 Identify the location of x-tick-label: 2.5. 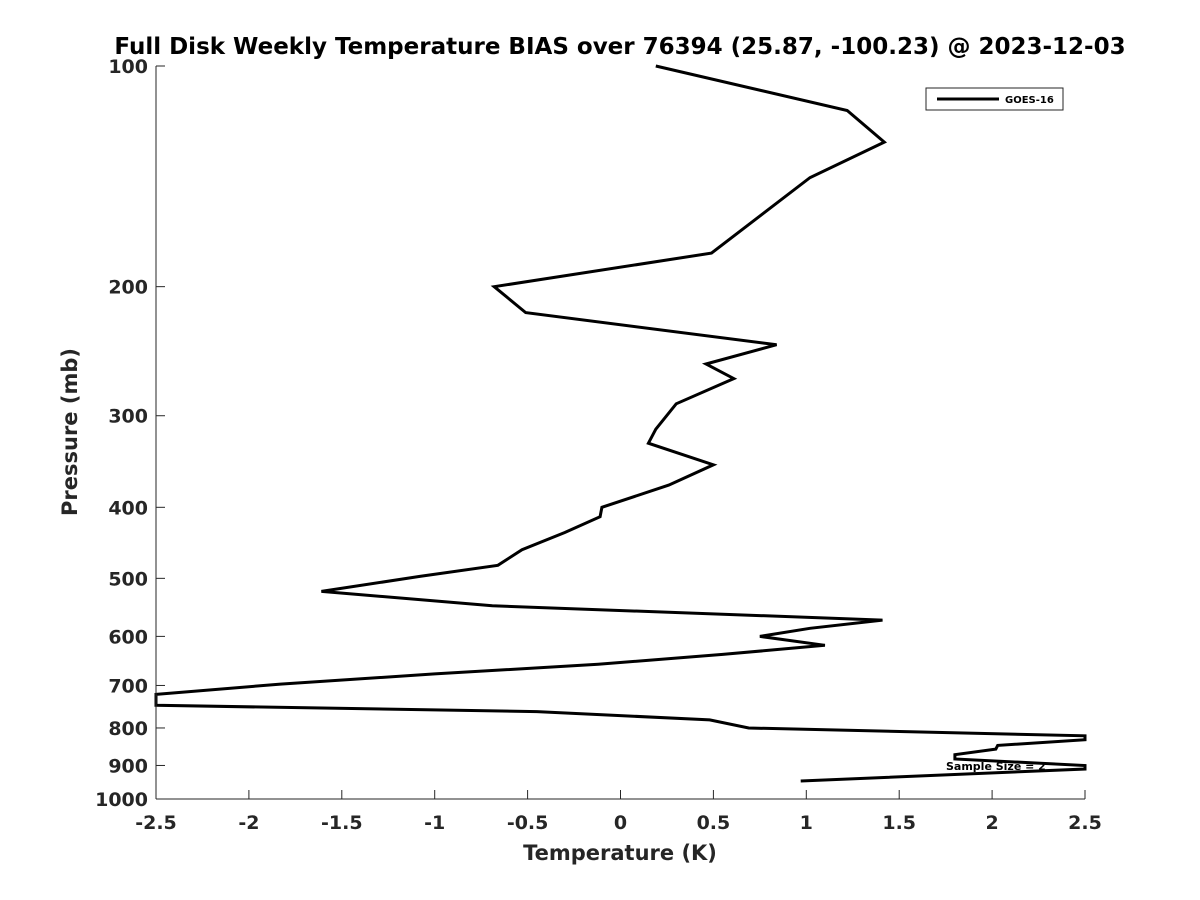
(1085, 823).